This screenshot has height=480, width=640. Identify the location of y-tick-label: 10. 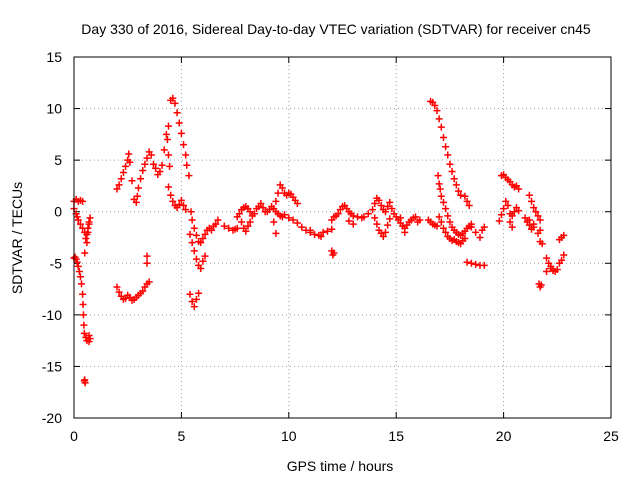
(54, 109).